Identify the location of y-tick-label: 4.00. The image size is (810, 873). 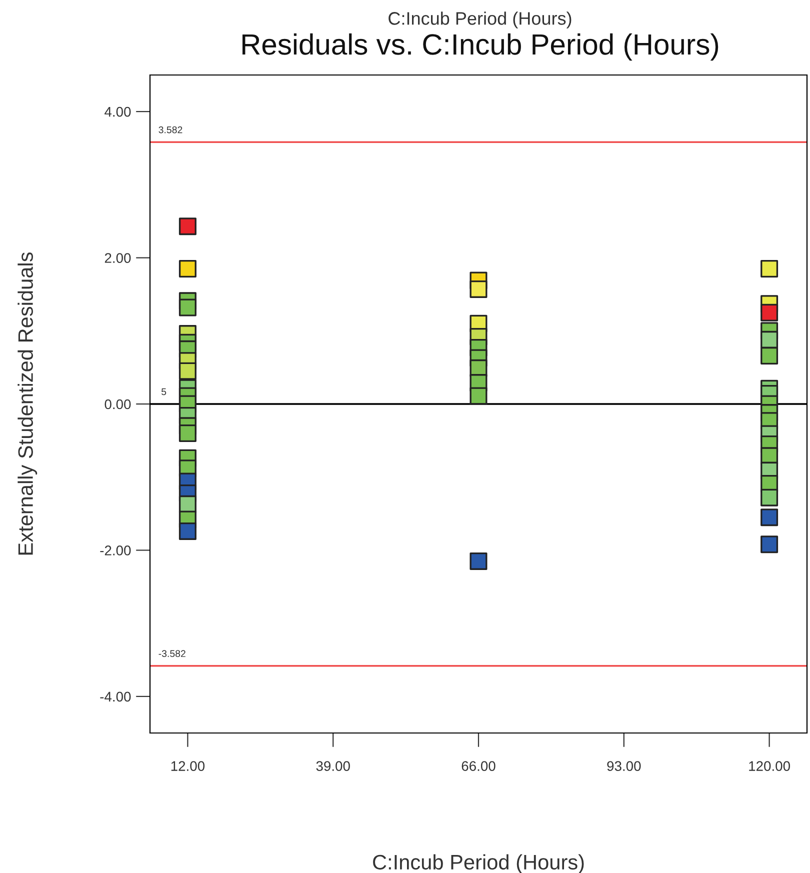
(117, 111).